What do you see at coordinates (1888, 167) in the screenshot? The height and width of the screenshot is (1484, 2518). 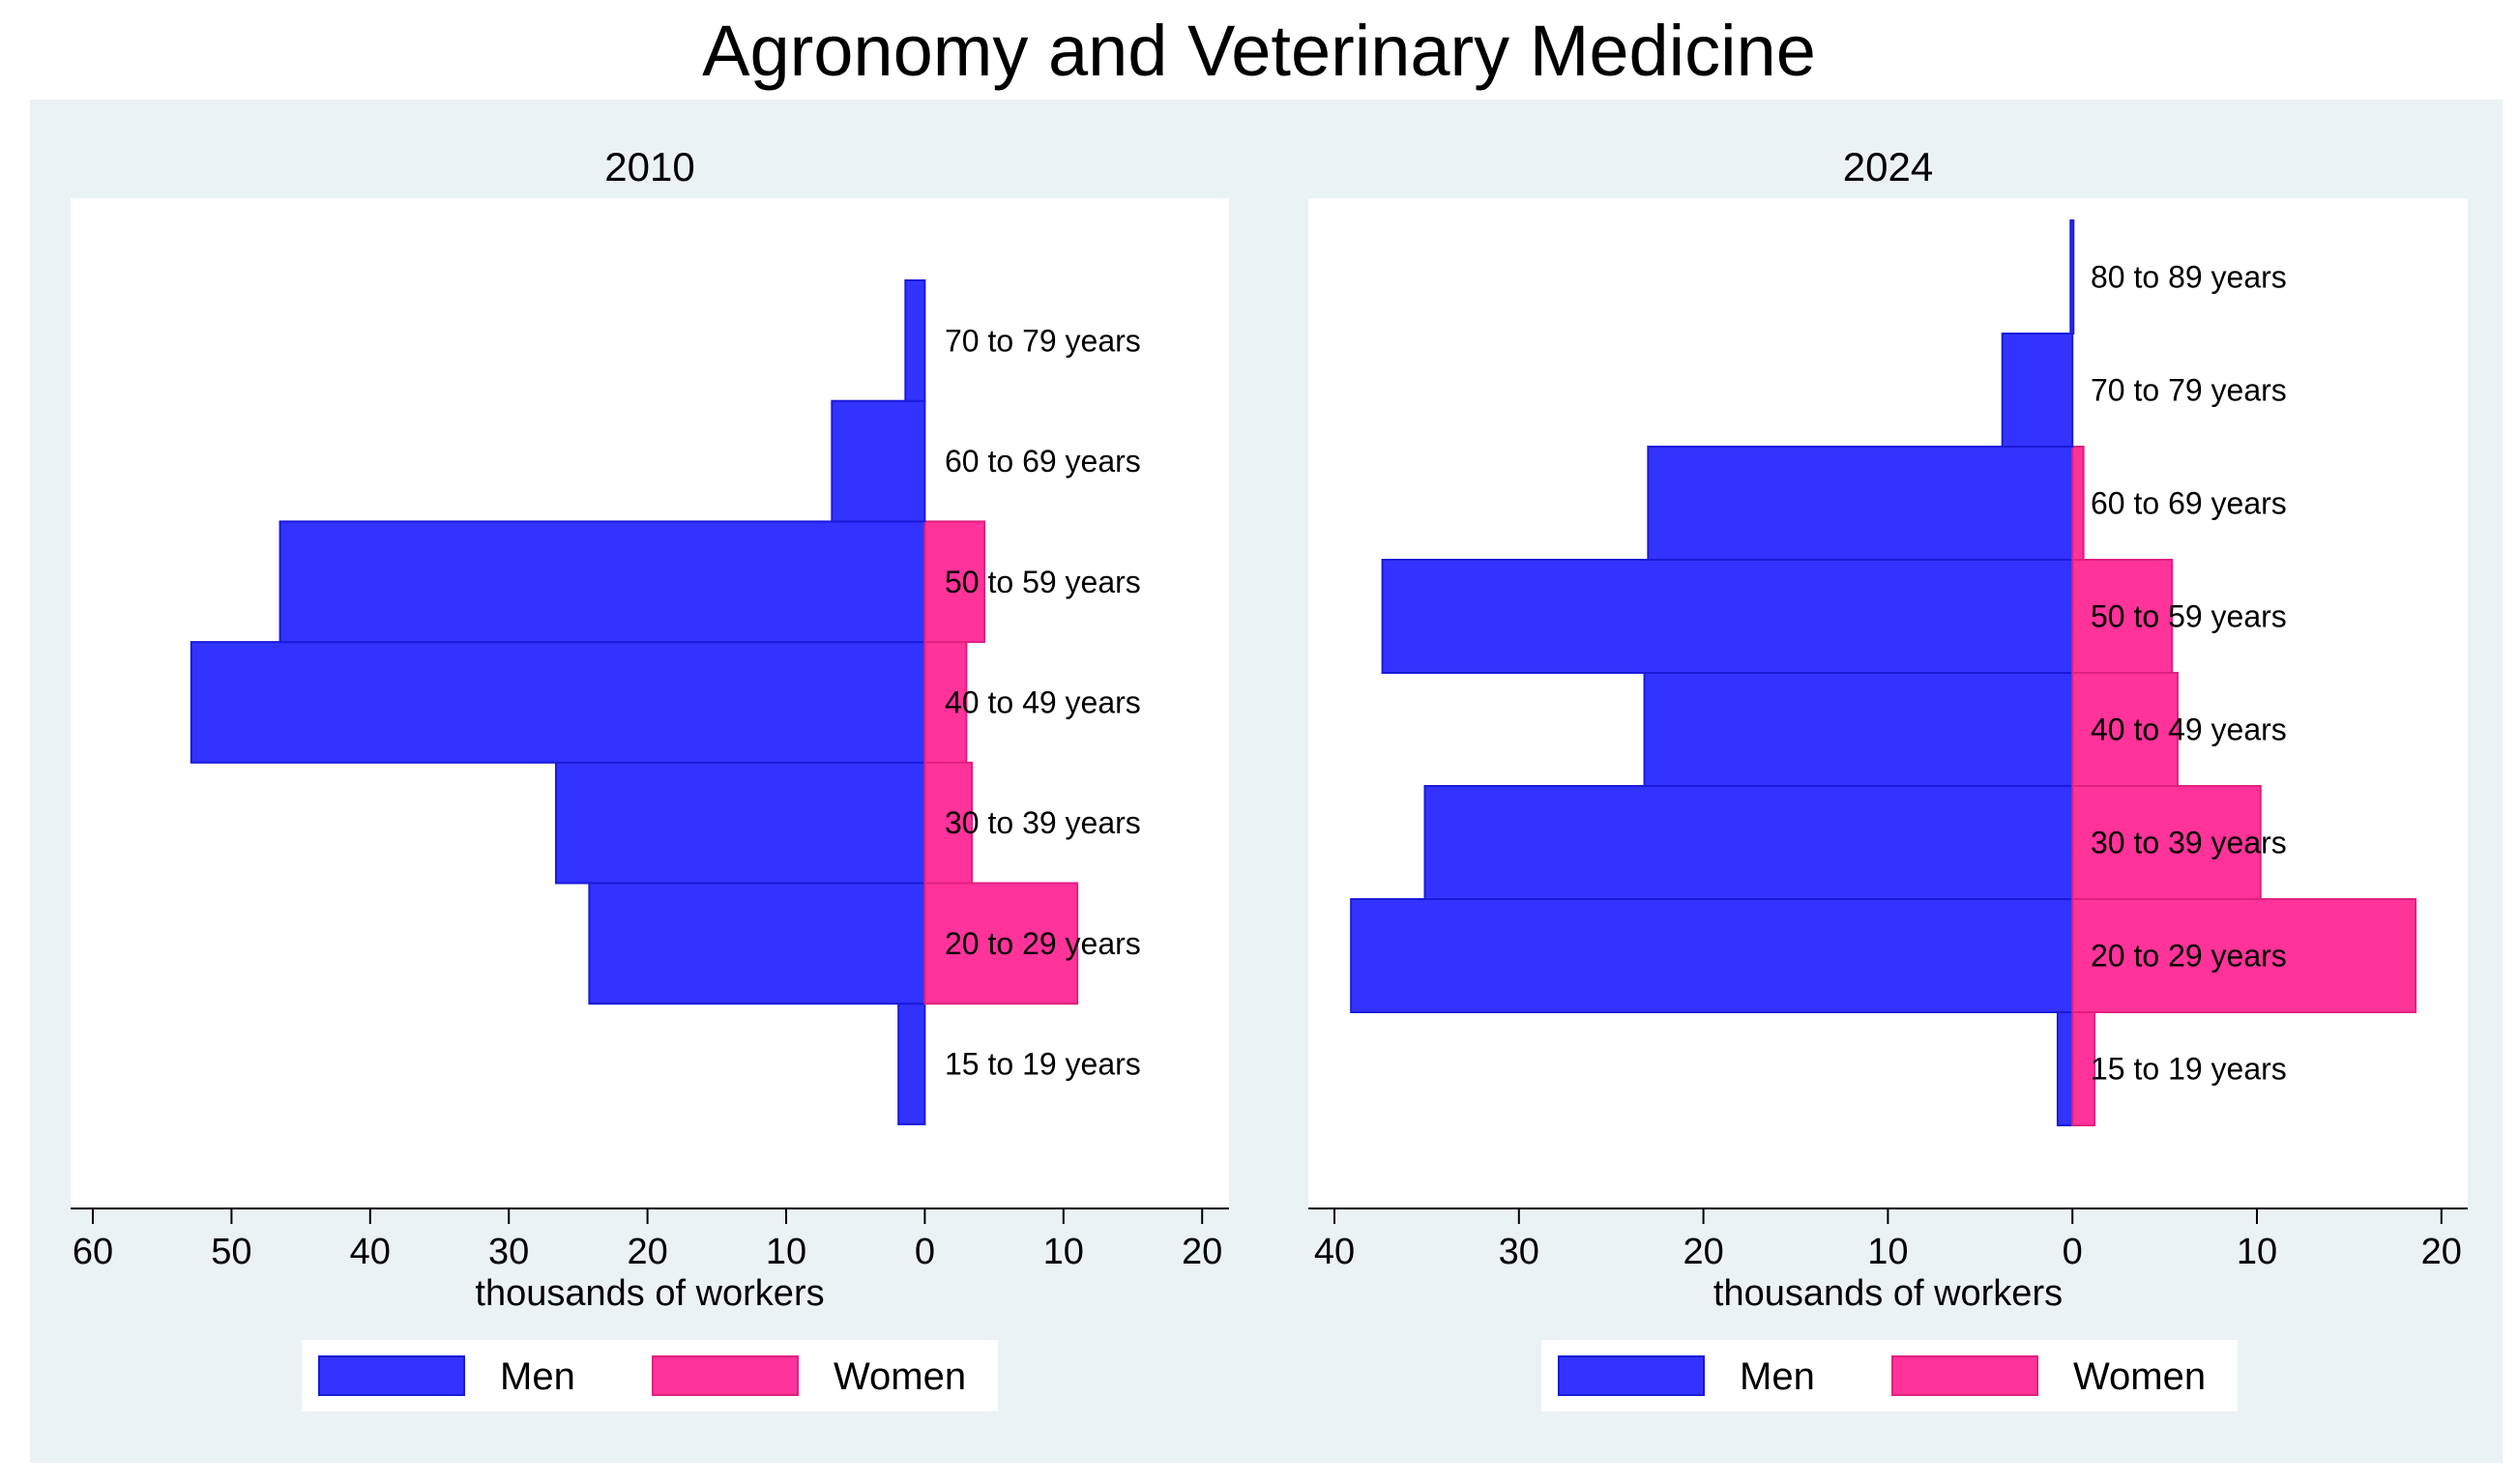 I see `panel-subtitle: 2024` at bounding box center [1888, 167].